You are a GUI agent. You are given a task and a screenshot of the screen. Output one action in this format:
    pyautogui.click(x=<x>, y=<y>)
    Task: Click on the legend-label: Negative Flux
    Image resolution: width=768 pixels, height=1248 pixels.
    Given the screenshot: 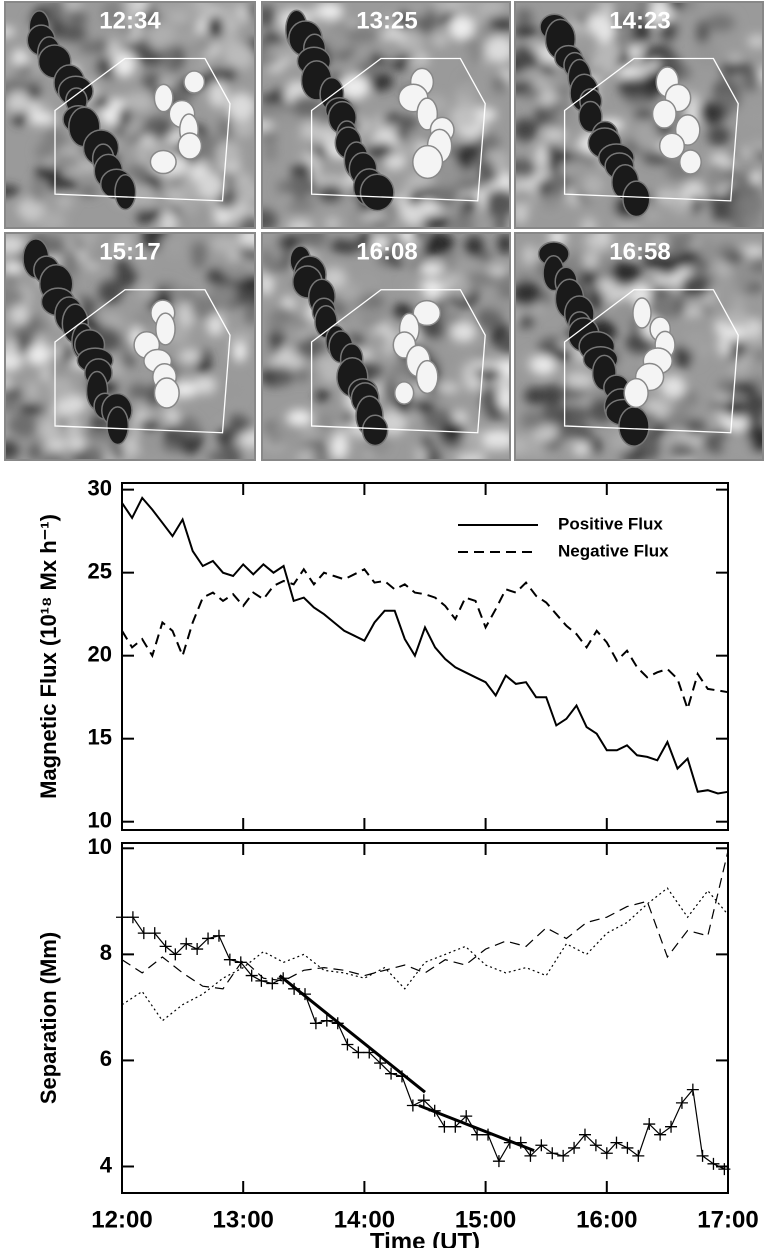 What is the action you would take?
    pyautogui.click(x=613, y=550)
    